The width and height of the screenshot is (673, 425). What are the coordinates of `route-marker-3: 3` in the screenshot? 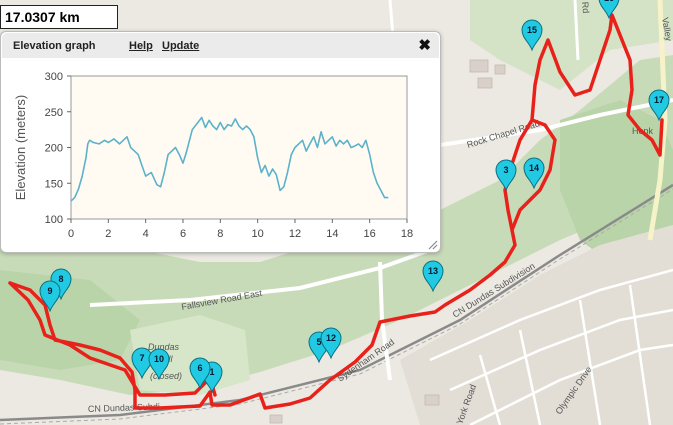 It's located at (506, 175).